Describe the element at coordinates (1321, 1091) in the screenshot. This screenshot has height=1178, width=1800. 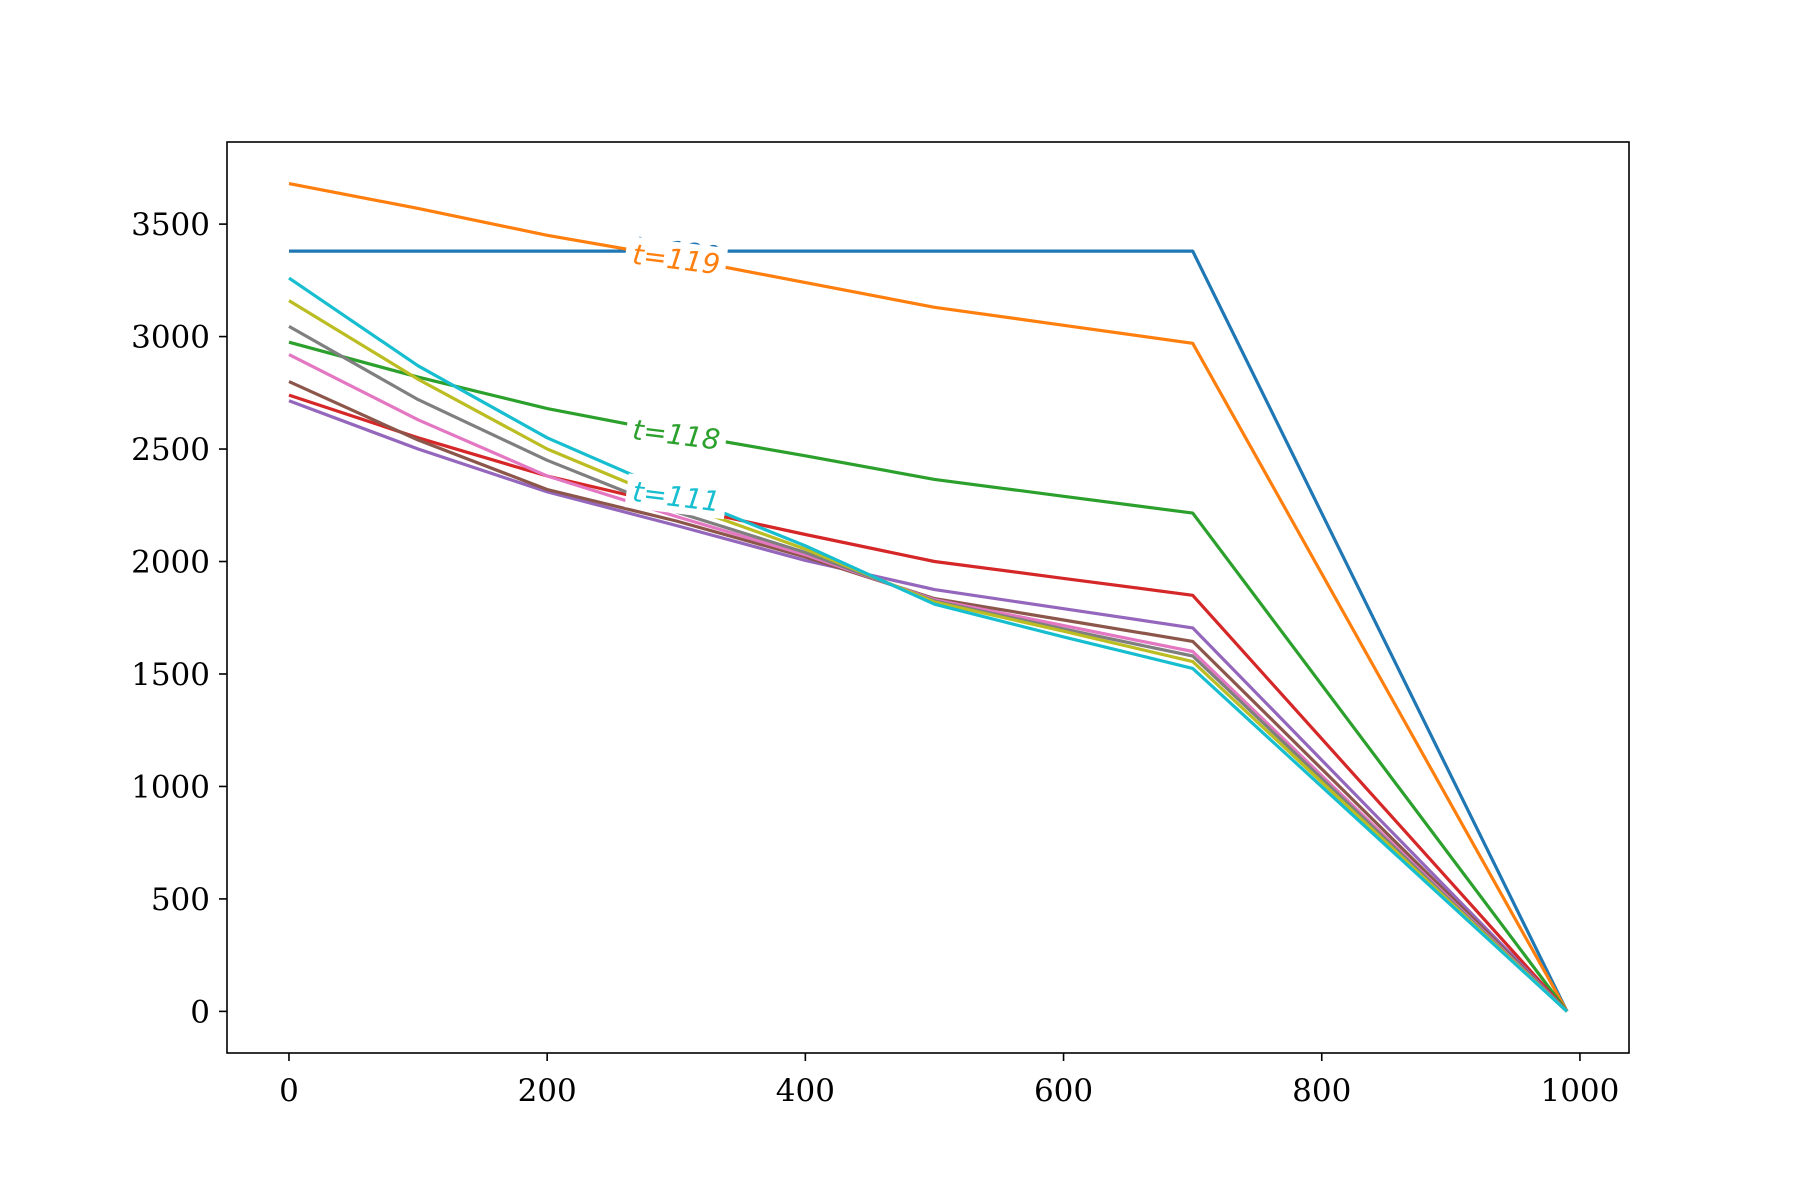
I see `x-tick-label: 800` at that location.